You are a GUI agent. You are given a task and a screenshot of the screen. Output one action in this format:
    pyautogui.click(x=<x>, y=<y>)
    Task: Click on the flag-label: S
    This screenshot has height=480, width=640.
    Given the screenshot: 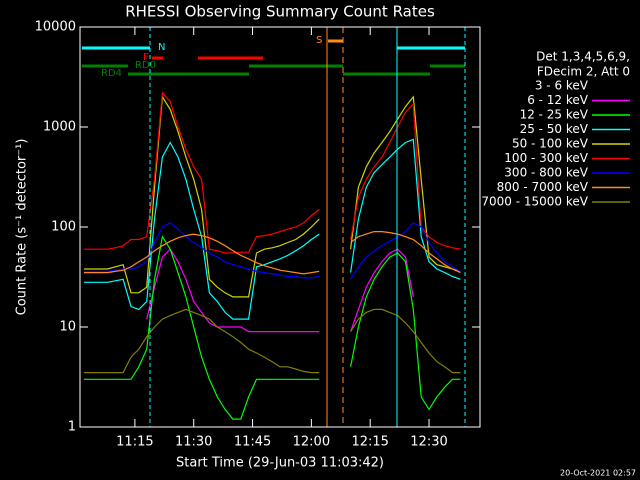 What is the action you would take?
    pyautogui.click(x=319, y=40)
    